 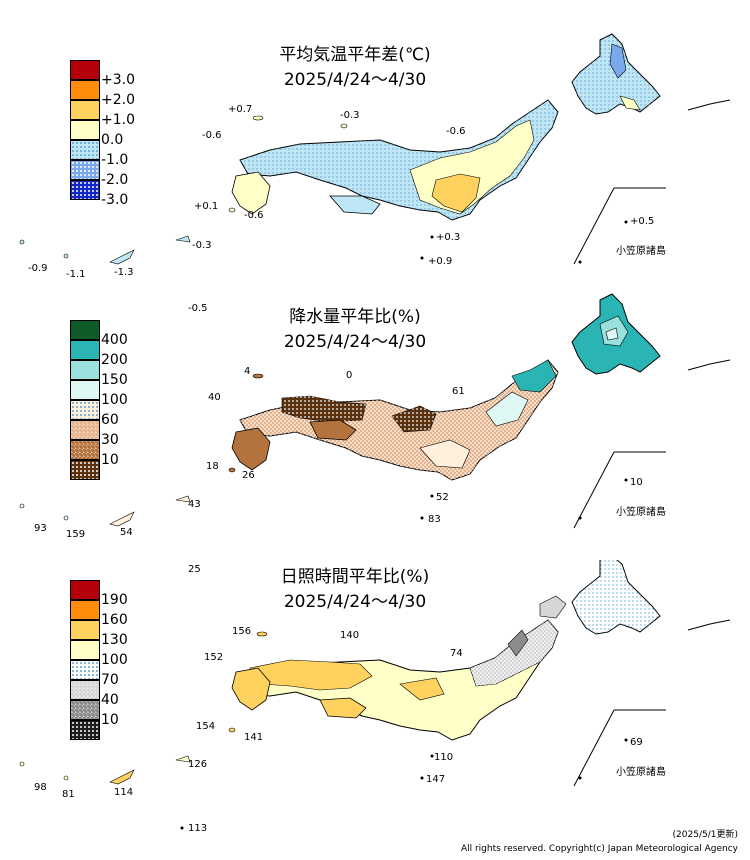 I want to click on value-label: -0.3, so click(x=350, y=115).